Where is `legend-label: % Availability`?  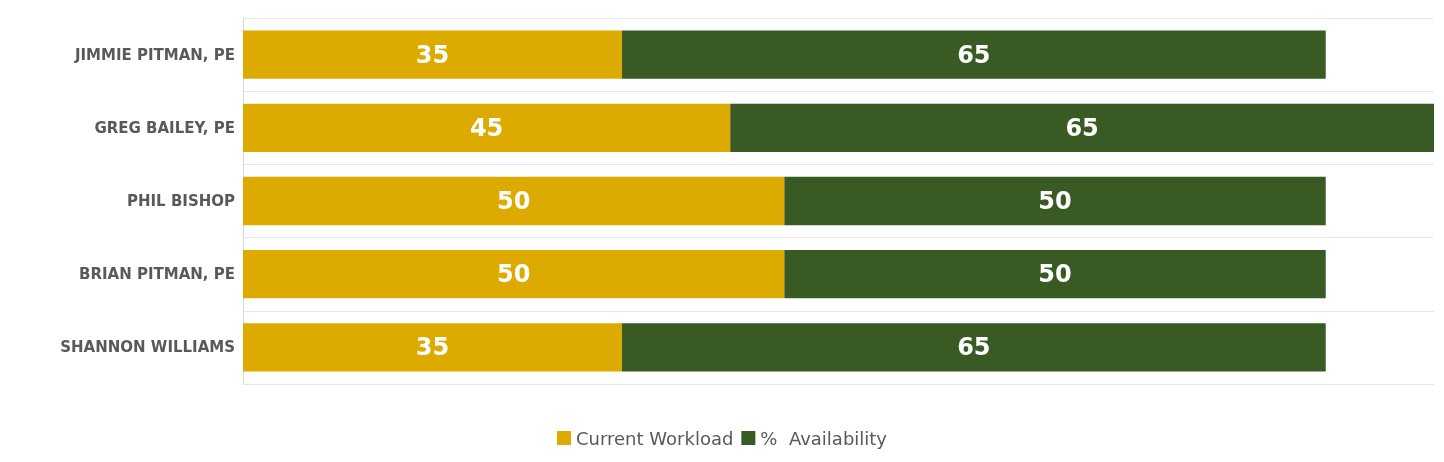 legend-label: % Availability is located at coordinates (824, 438).